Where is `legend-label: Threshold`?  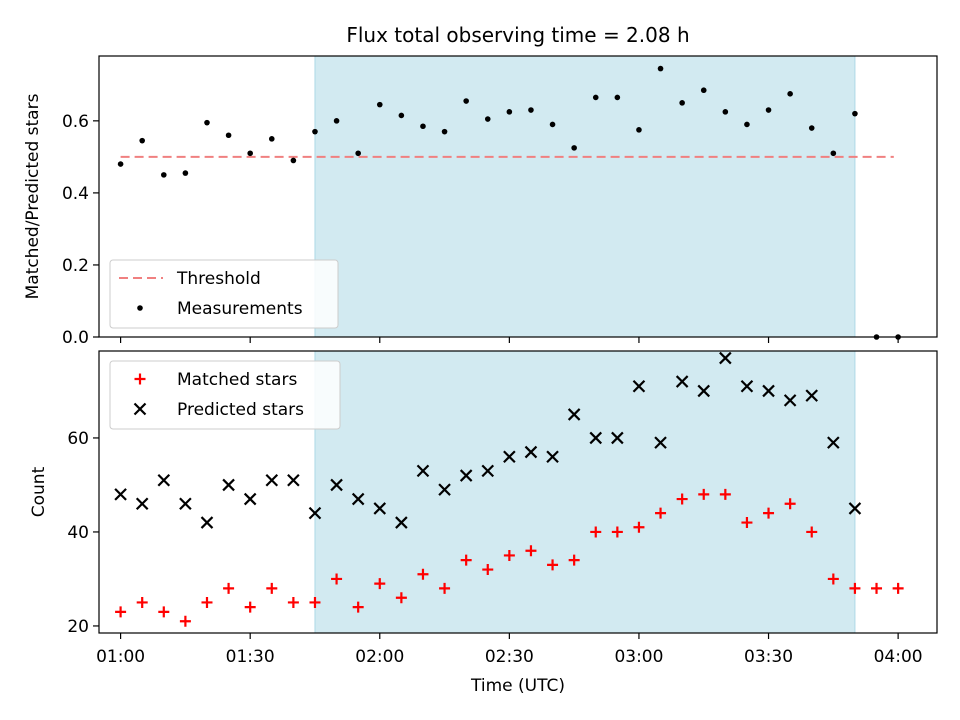
legend-label: Threshold is located at coordinates (218, 279).